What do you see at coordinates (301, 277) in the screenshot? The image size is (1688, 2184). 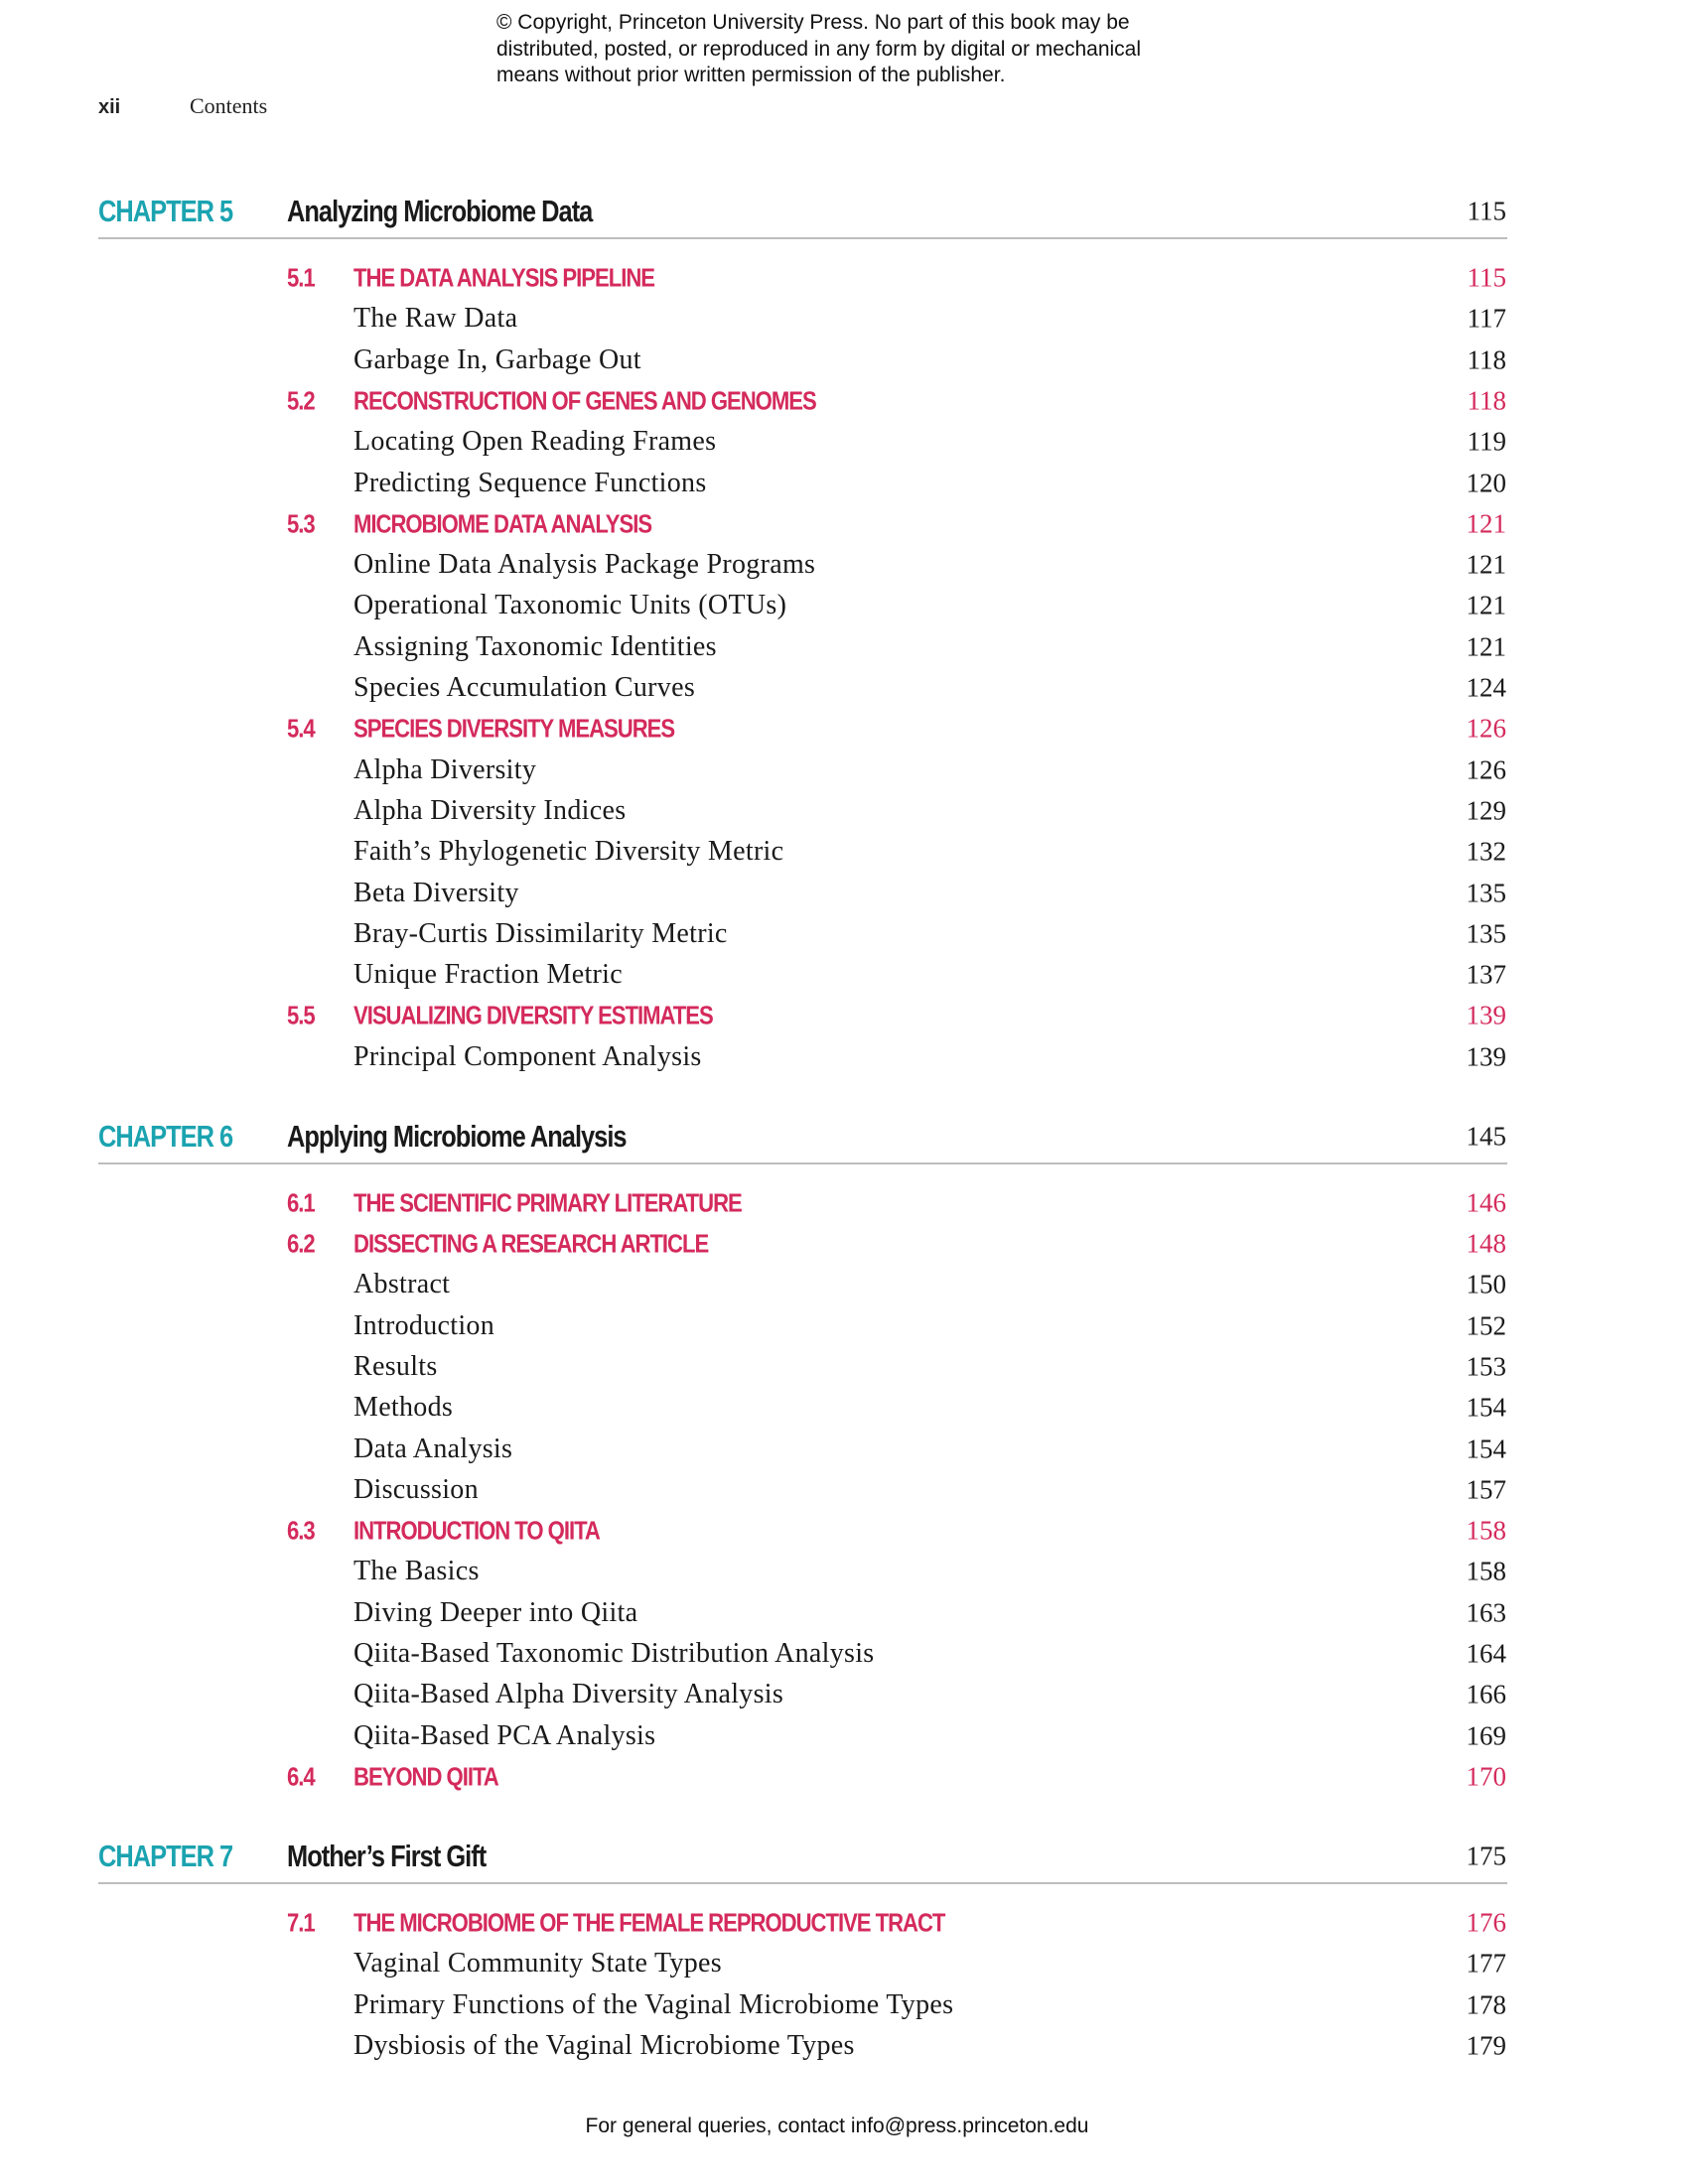 I see `section-number: 5.1` at bounding box center [301, 277].